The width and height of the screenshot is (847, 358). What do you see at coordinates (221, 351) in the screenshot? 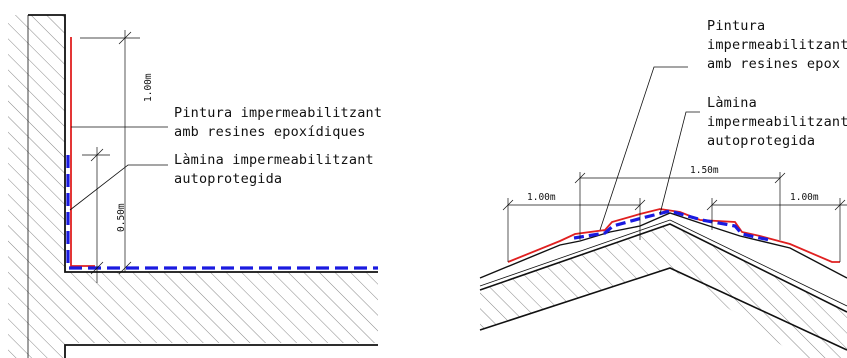
I see `lower-slab-outline` at bounding box center [221, 351].